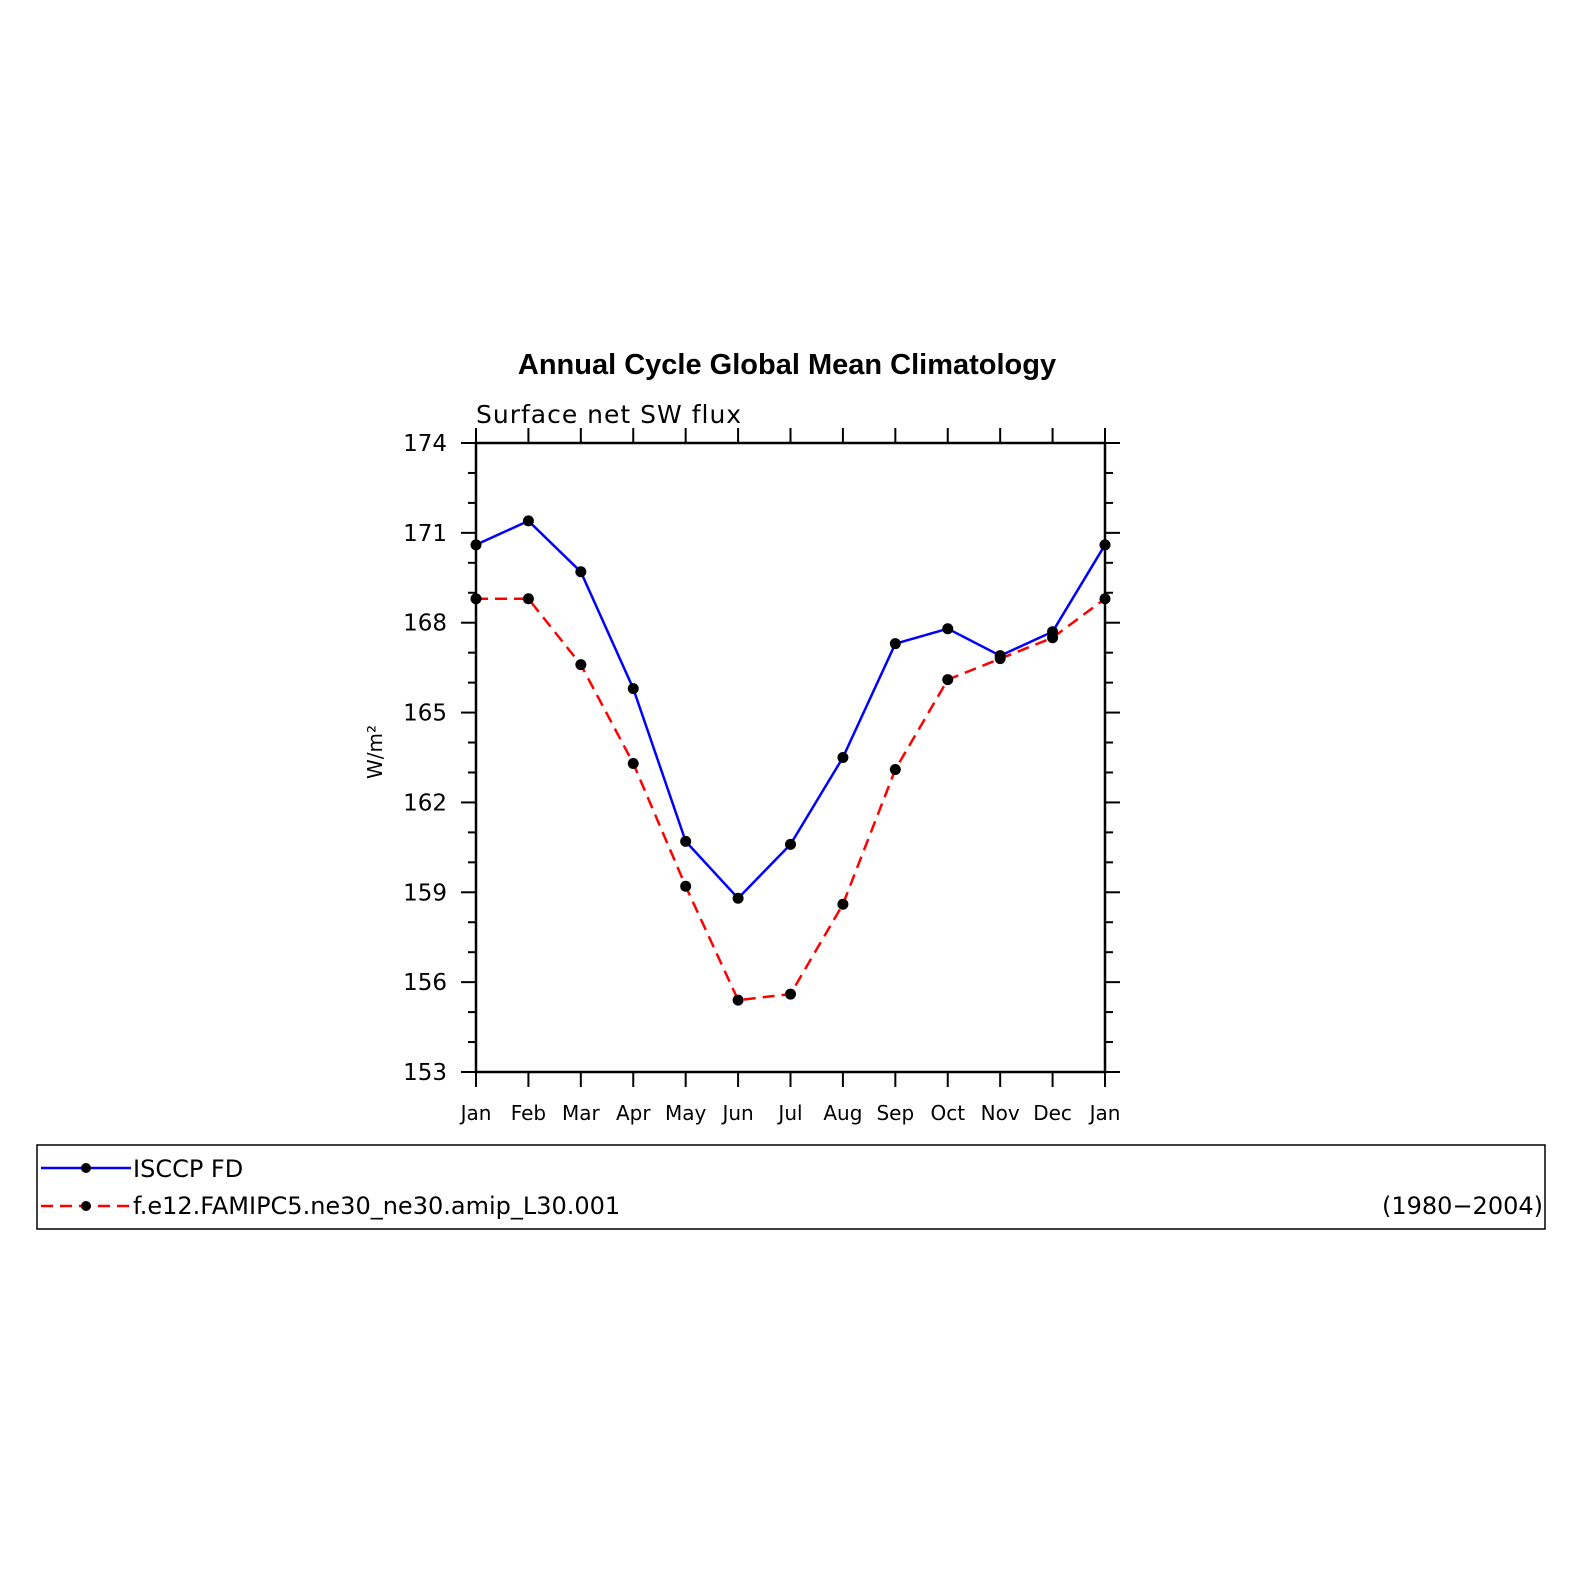 This screenshot has height=1575, width=1575. What do you see at coordinates (425, 714) in the screenshot?
I see `y-tick-label: 165` at bounding box center [425, 714].